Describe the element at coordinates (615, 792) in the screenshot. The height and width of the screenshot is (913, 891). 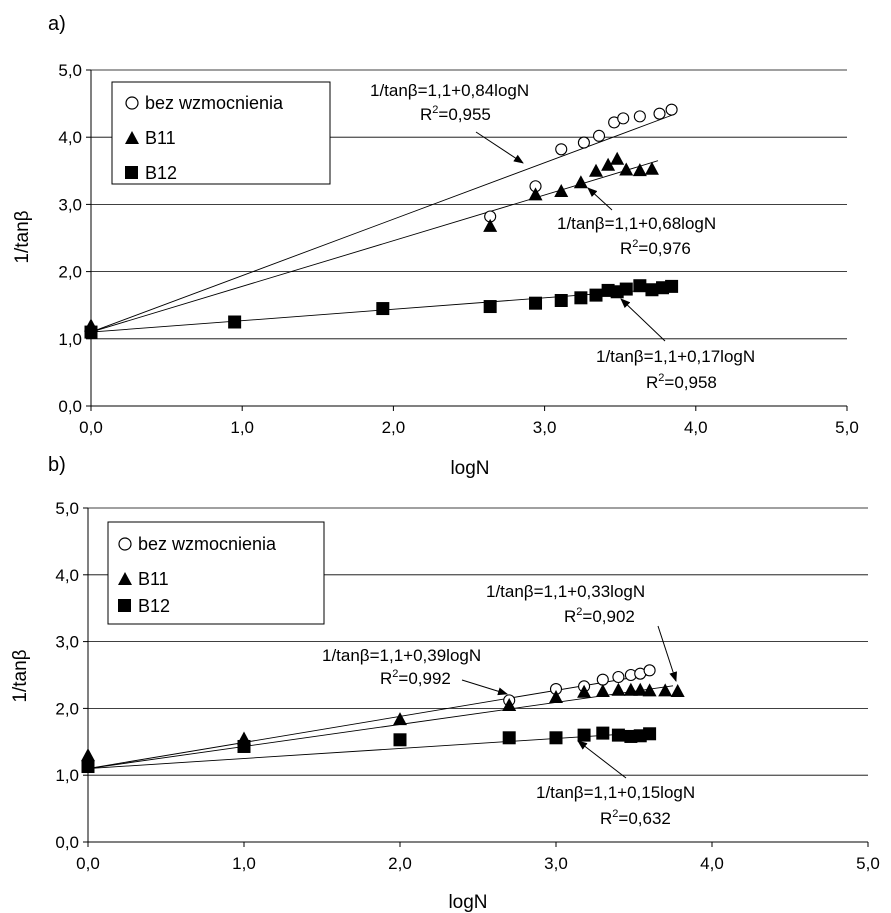
I see `annotation-equation-b-3: 1/tanβ=1,1+0,15logN` at that location.